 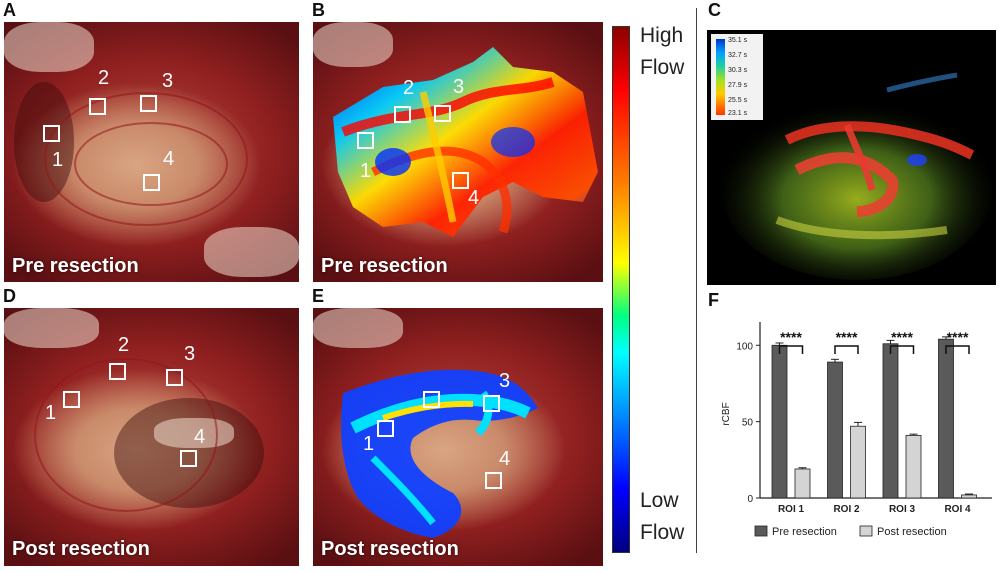 I want to click on colorbar-flow-label-top: Flow, so click(x=662, y=67).